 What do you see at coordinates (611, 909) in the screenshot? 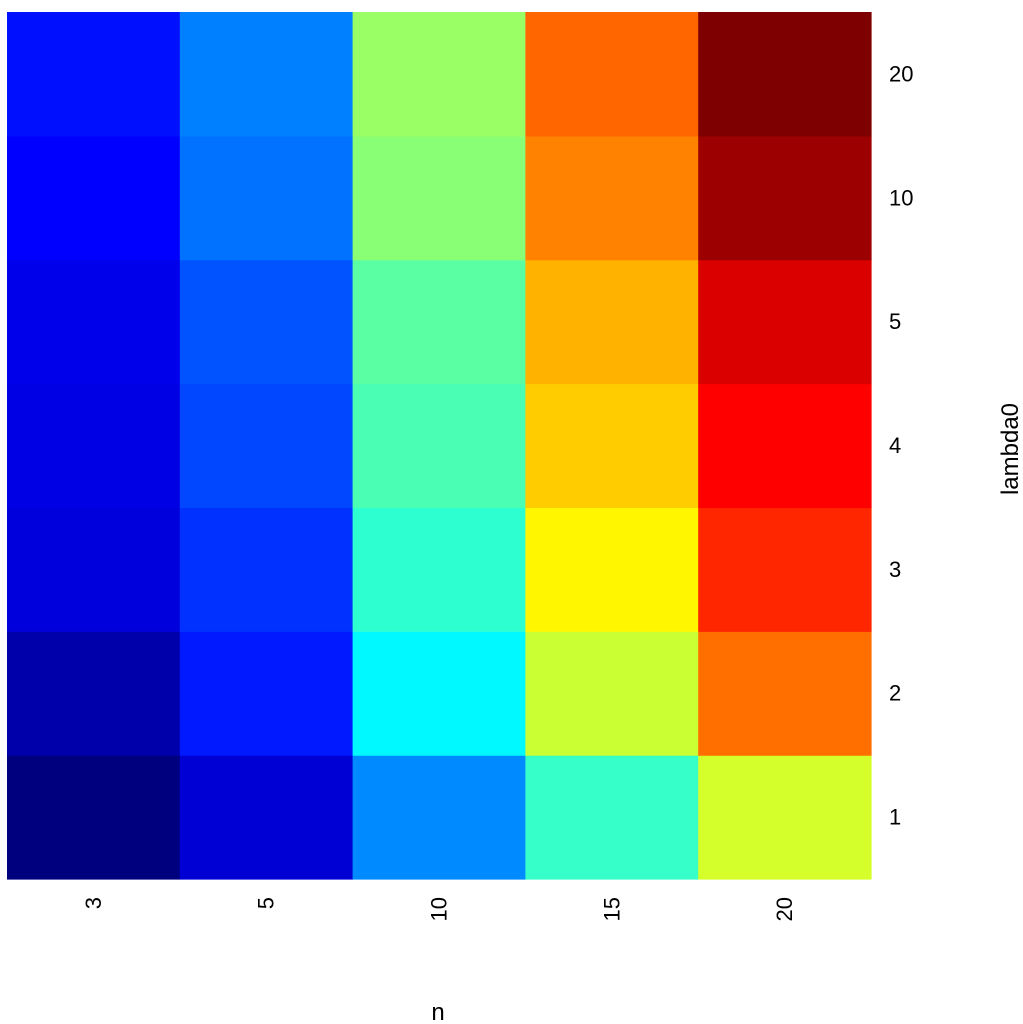
I see `x-tick-label: 15` at bounding box center [611, 909].